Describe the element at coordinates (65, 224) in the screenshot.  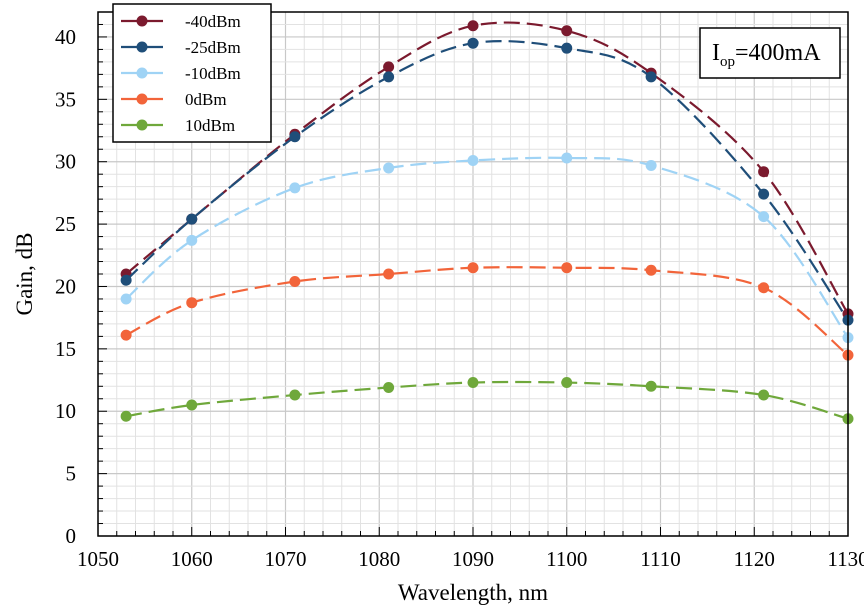
I see `y-tick-label: 25` at that location.